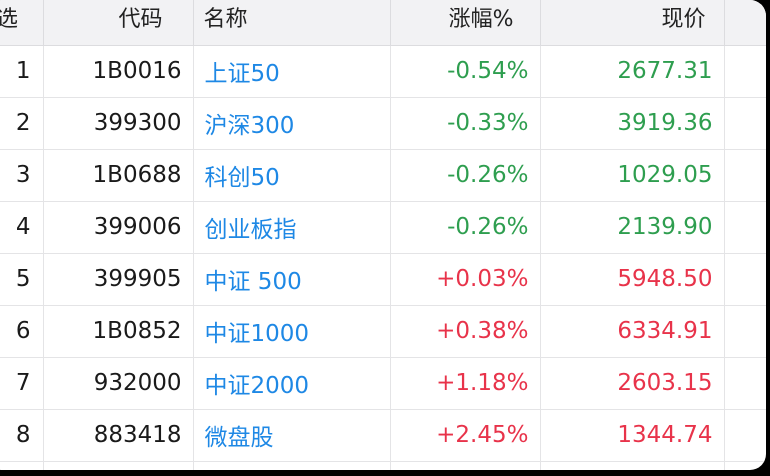 Image resolution: width=770 pixels, height=476 pixels. I want to click on table-row: 1 1B0016 上证50 -0.54% 2677.31, so click(383, 71).